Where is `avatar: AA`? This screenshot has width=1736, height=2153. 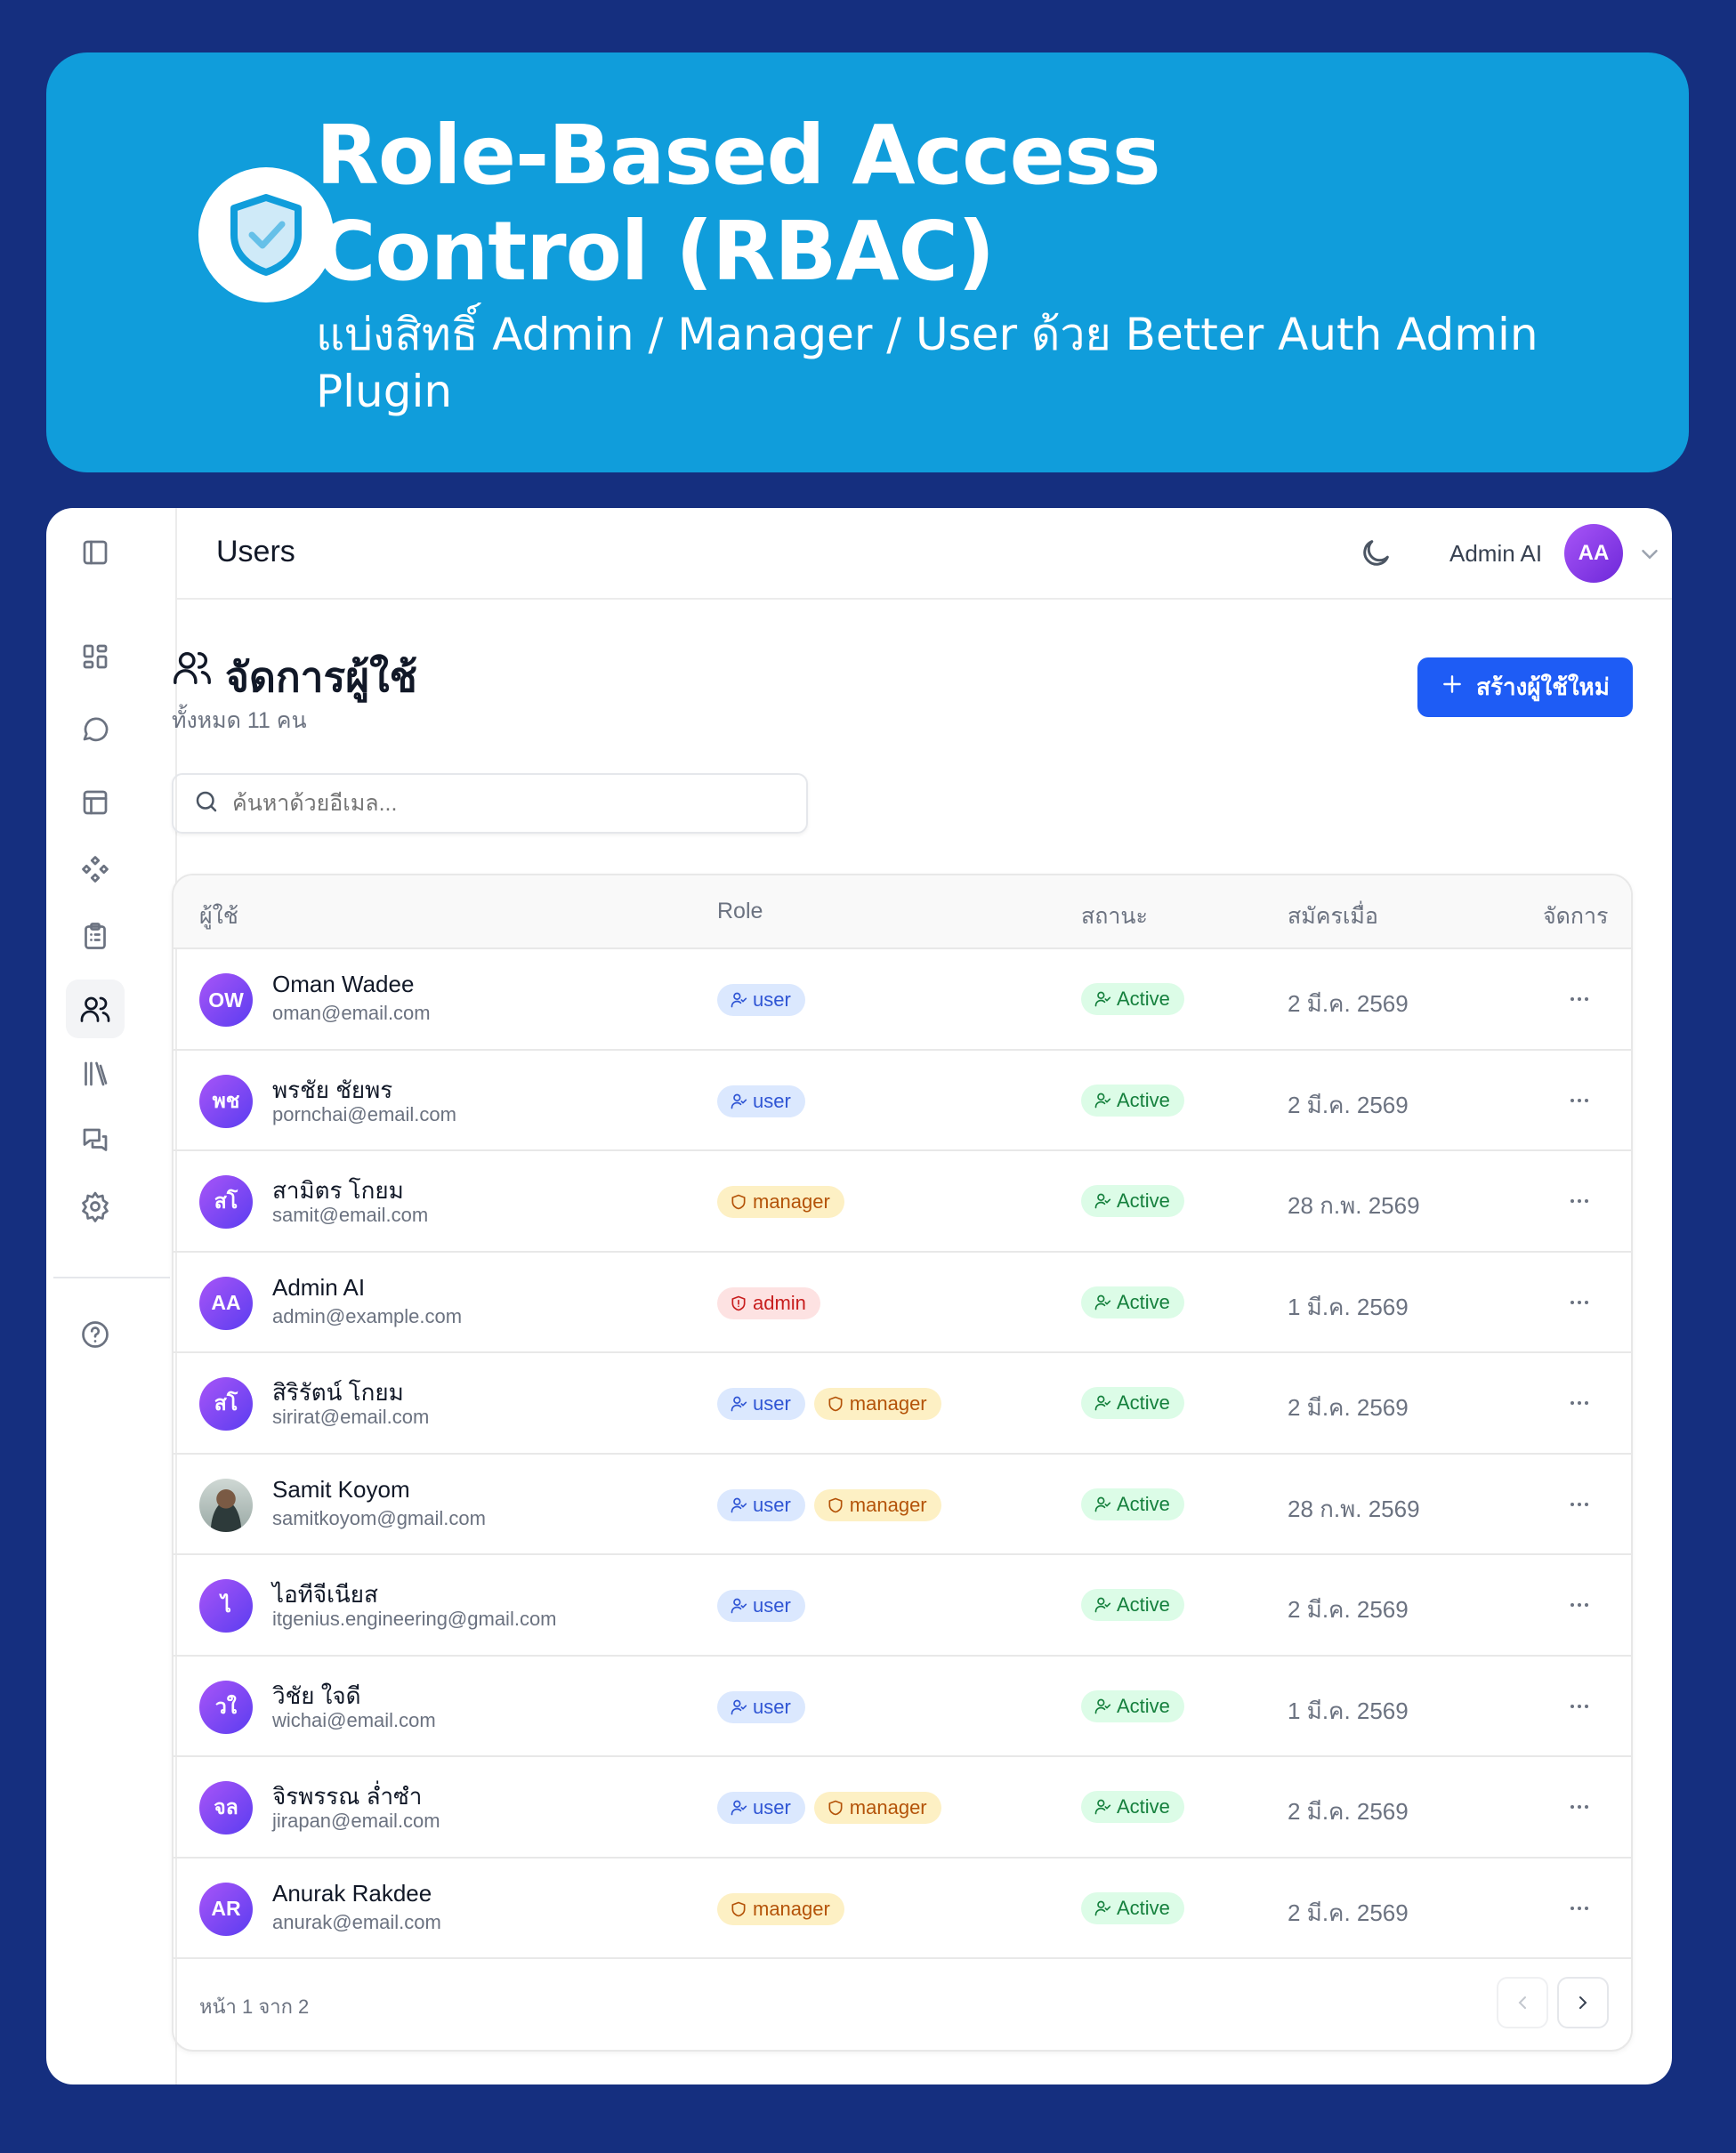 avatar: AA is located at coordinates (1593, 553).